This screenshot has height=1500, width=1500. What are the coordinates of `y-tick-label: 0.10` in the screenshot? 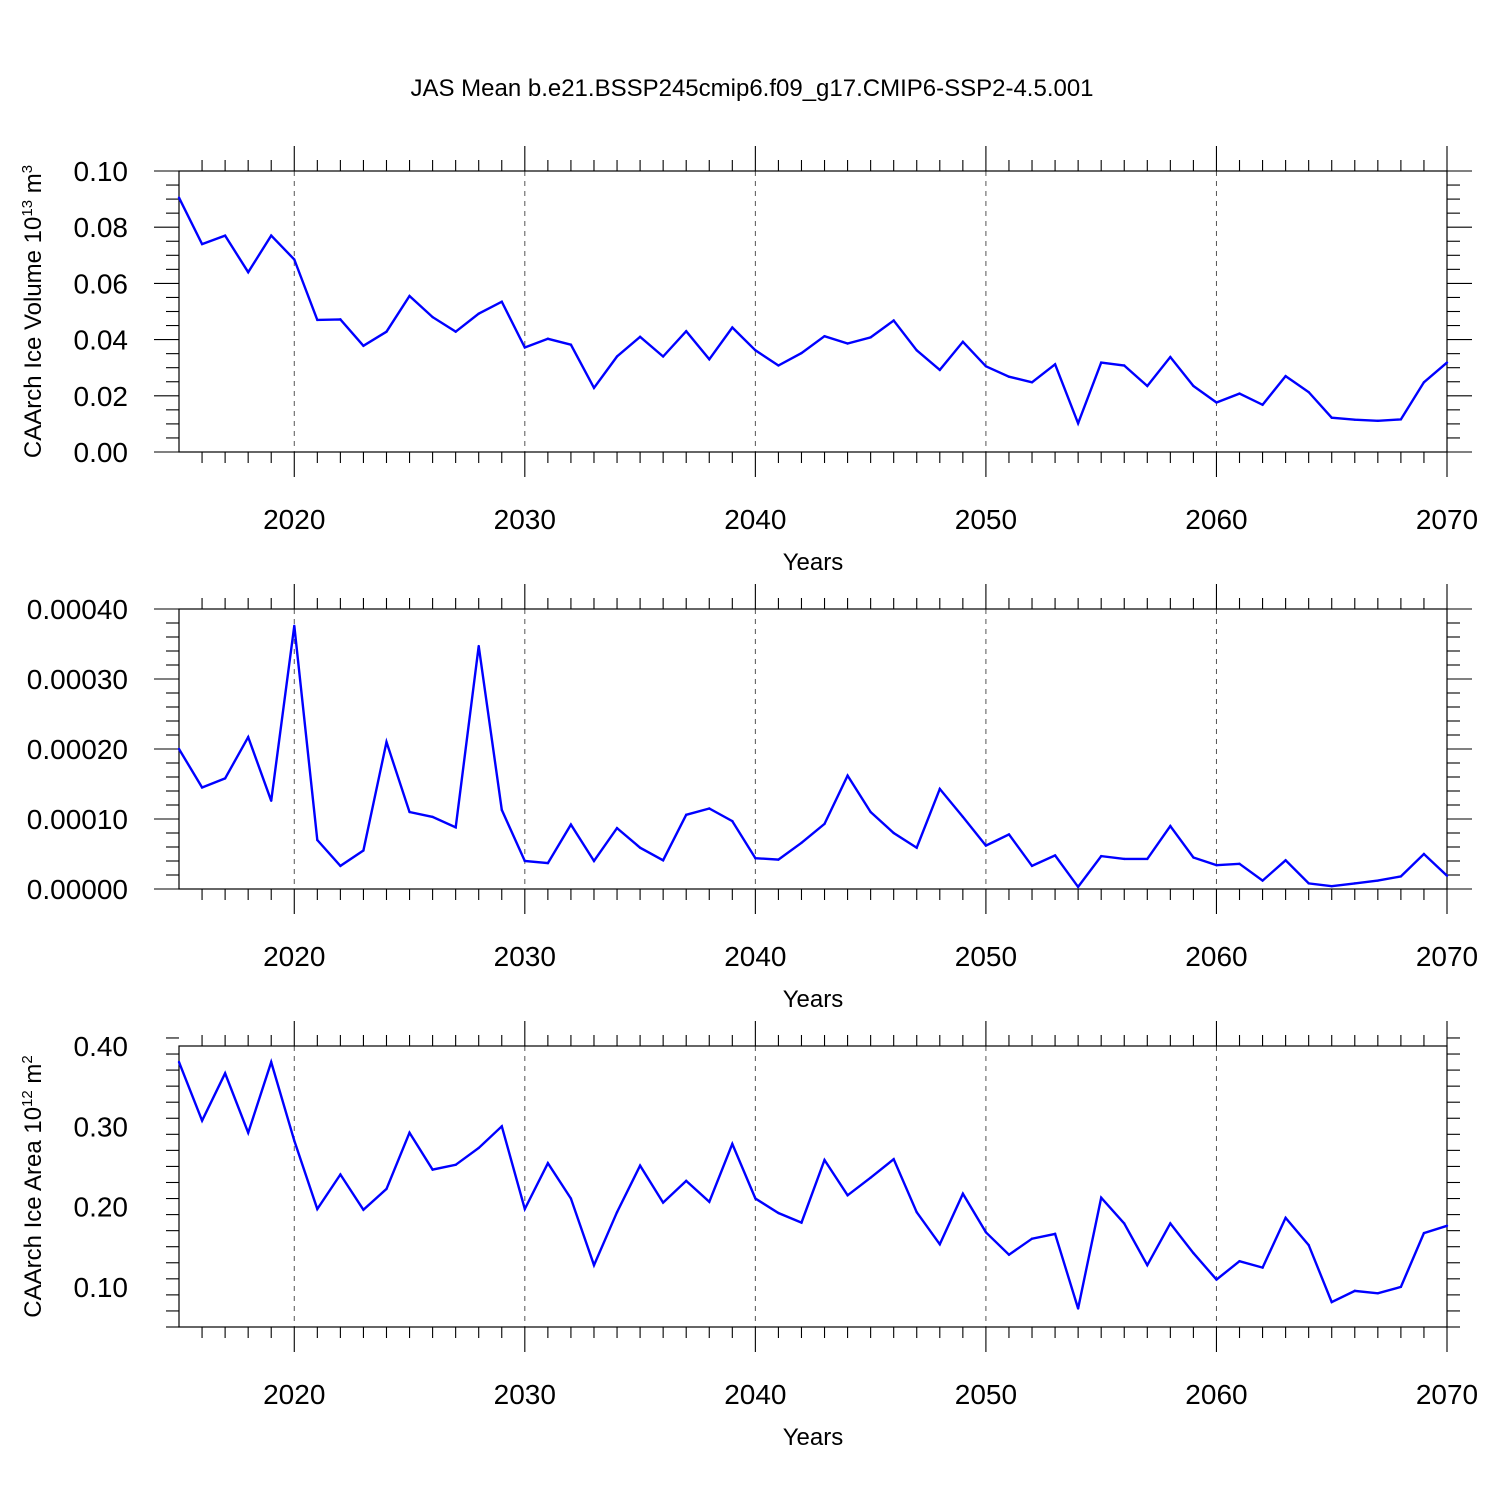 It's located at (101, 171).